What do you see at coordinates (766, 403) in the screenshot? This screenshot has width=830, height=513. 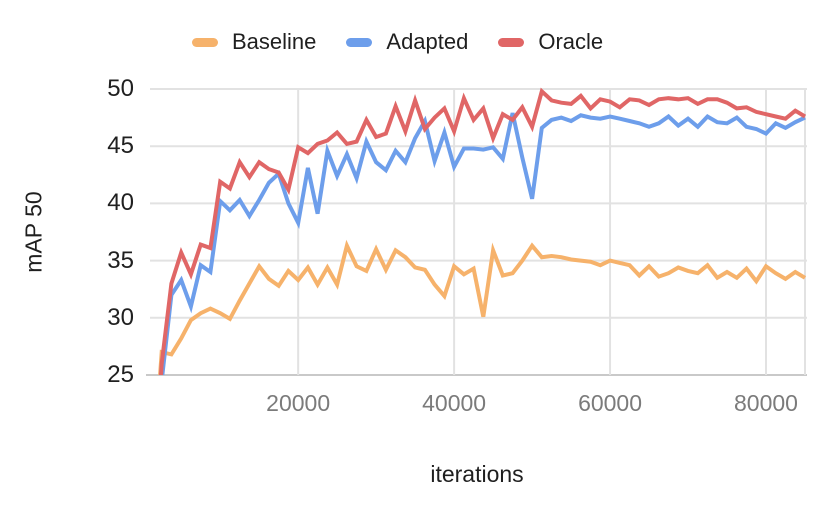 I see `x-tick-label: 80000` at bounding box center [766, 403].